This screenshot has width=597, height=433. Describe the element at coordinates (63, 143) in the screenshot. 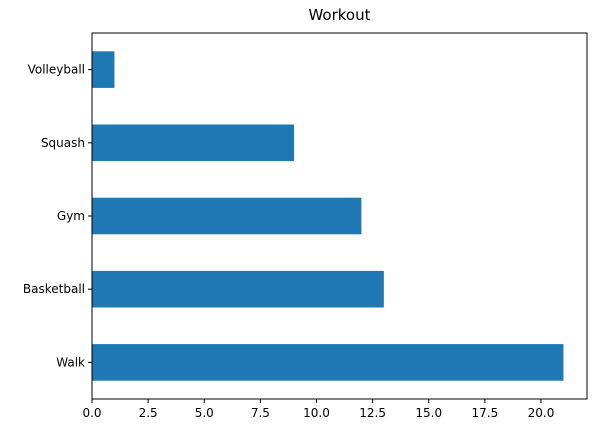

I see `y-tick-label: Squash` at that location.